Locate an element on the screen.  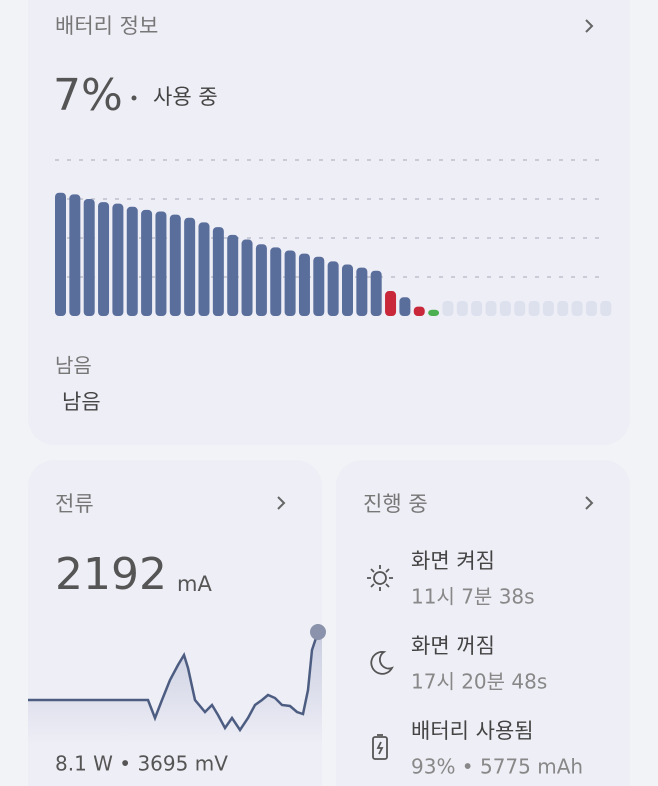
sparkline is located at coordinates (174, 682).